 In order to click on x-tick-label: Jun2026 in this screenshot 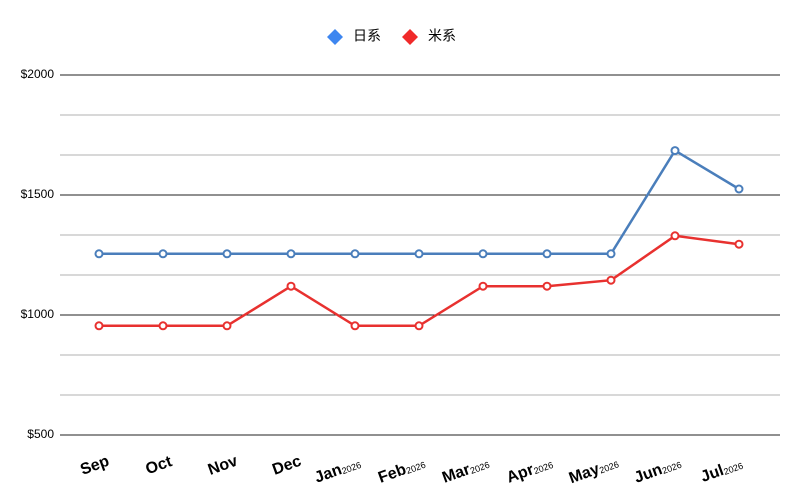, I will do `click(657, 470)`.